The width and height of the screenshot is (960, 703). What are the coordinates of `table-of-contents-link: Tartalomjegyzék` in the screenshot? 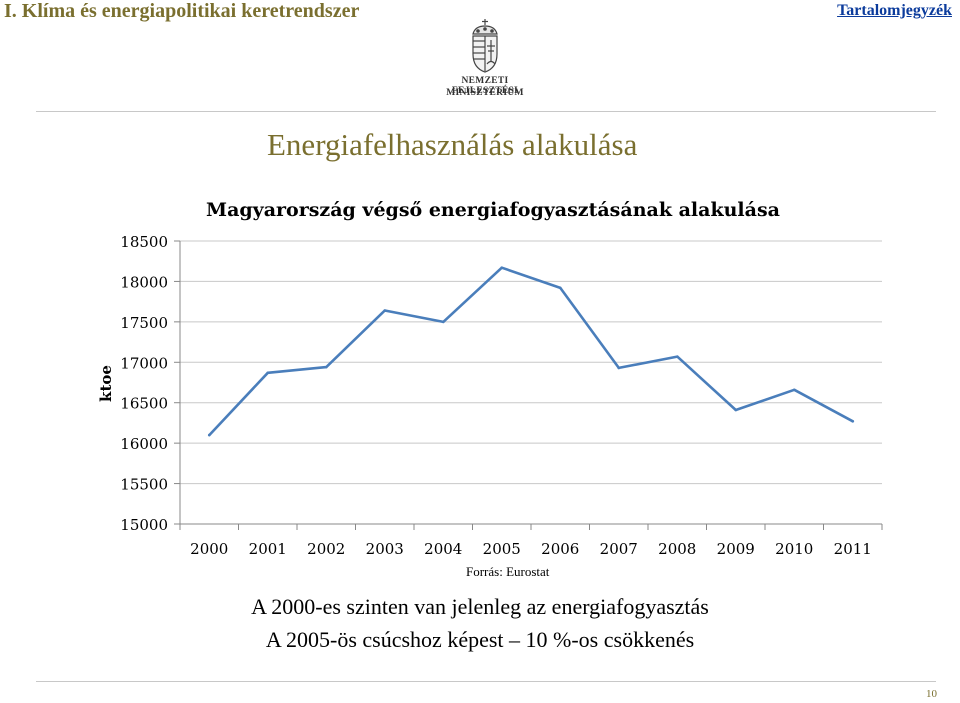 It's located at (894, 10).